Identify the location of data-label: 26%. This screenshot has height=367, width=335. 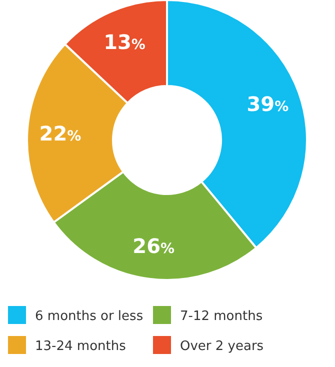
(153, 246).